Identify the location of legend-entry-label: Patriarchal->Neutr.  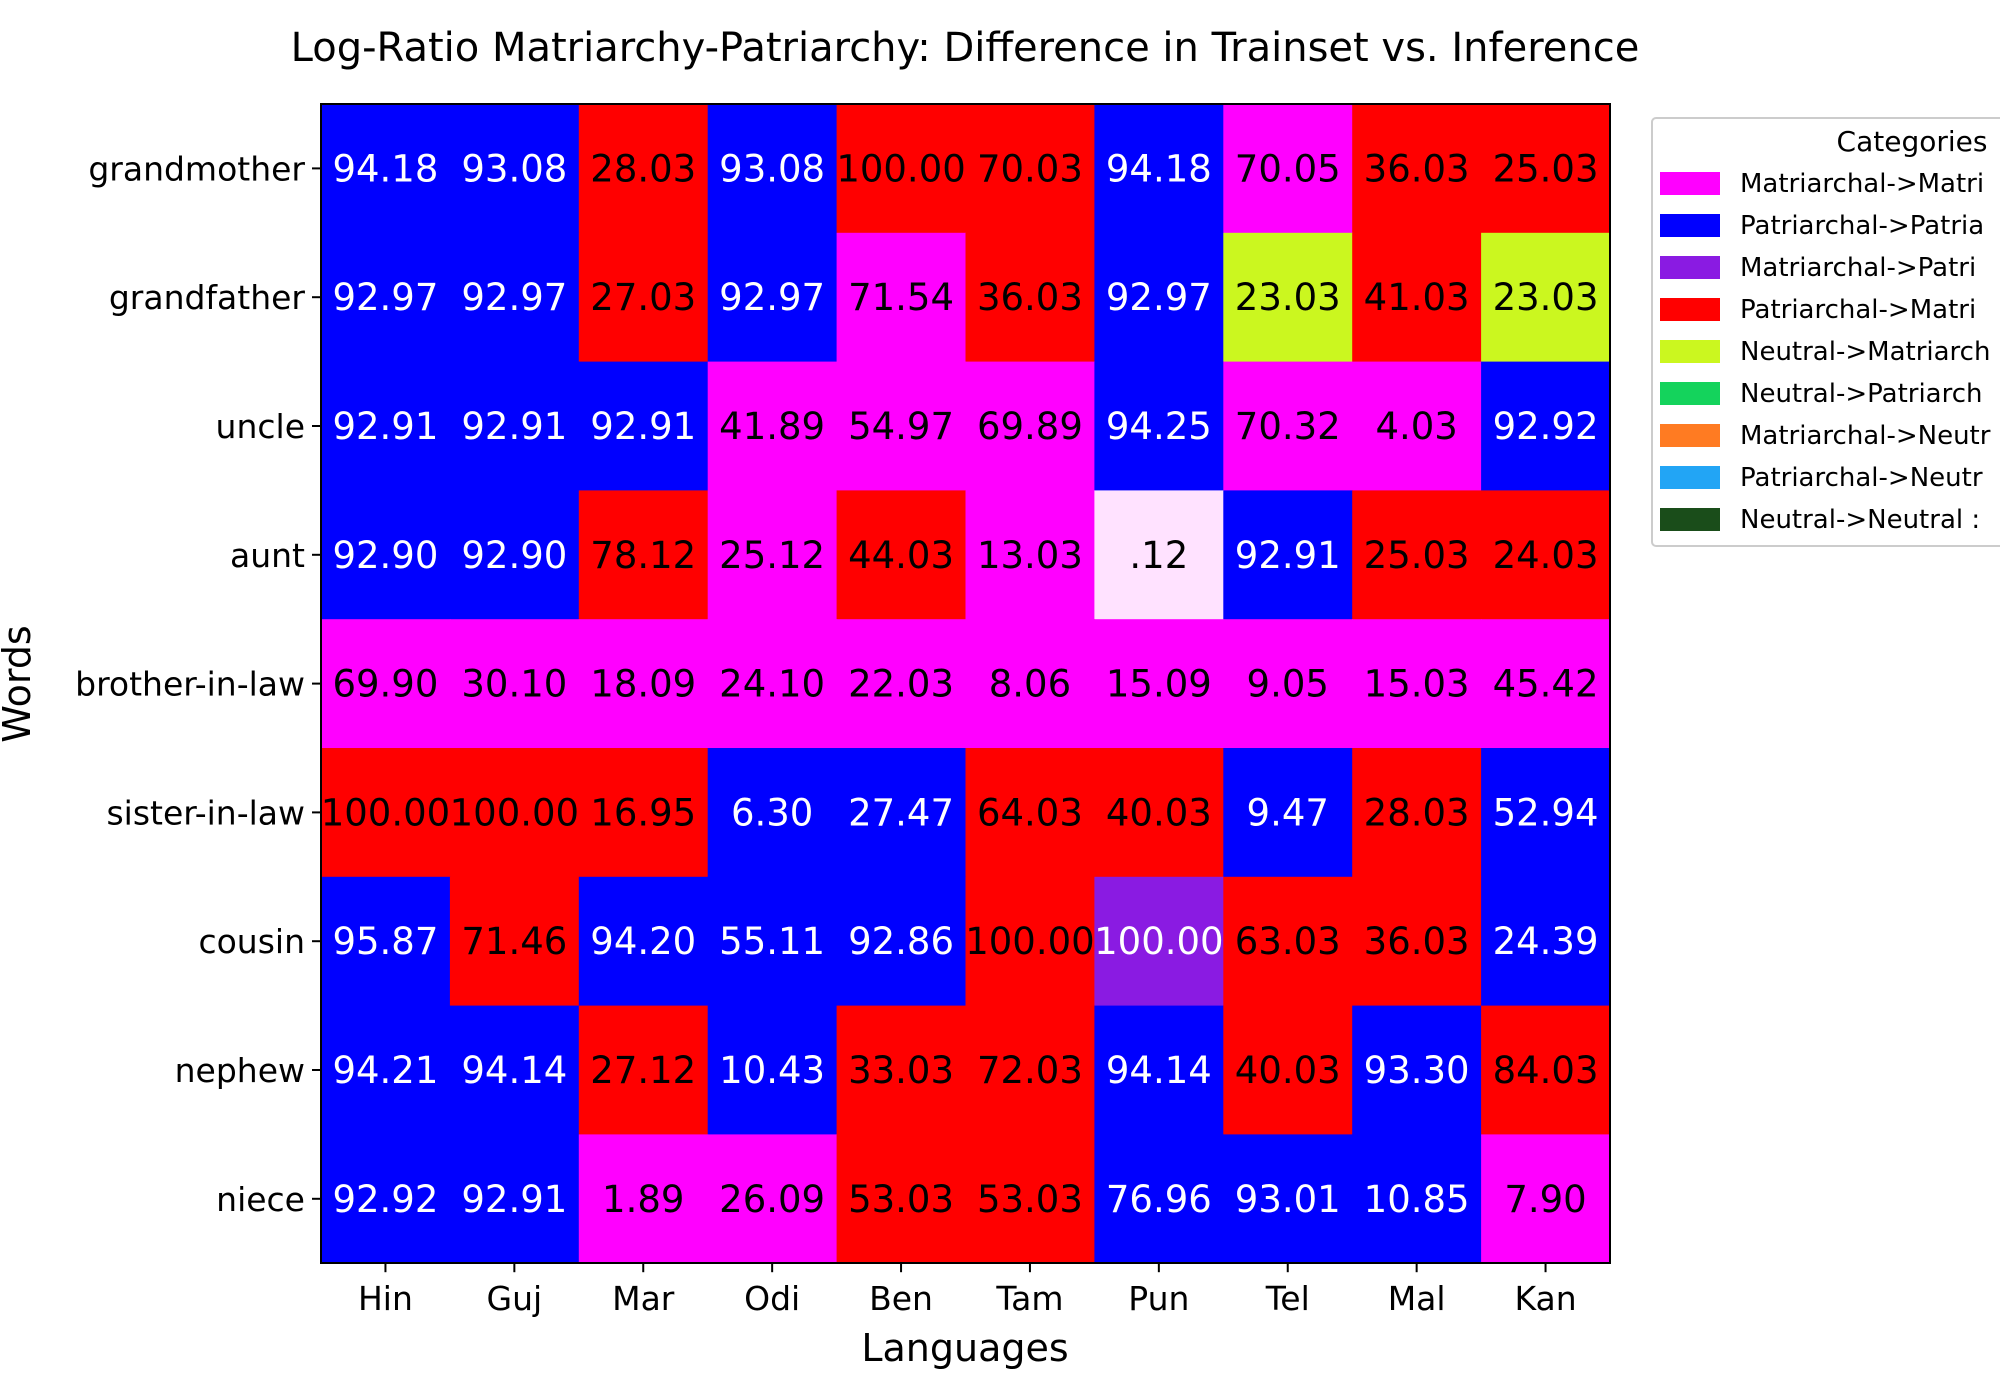
(1861, 478).